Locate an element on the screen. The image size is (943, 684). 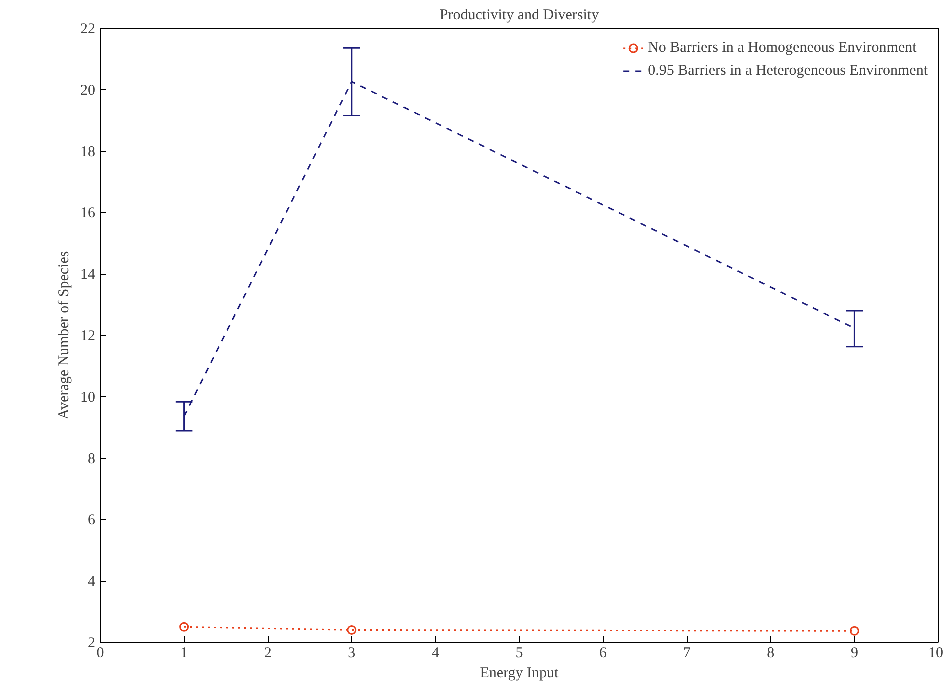
x-tick-label: 7 is located at coordinates (687, 654).